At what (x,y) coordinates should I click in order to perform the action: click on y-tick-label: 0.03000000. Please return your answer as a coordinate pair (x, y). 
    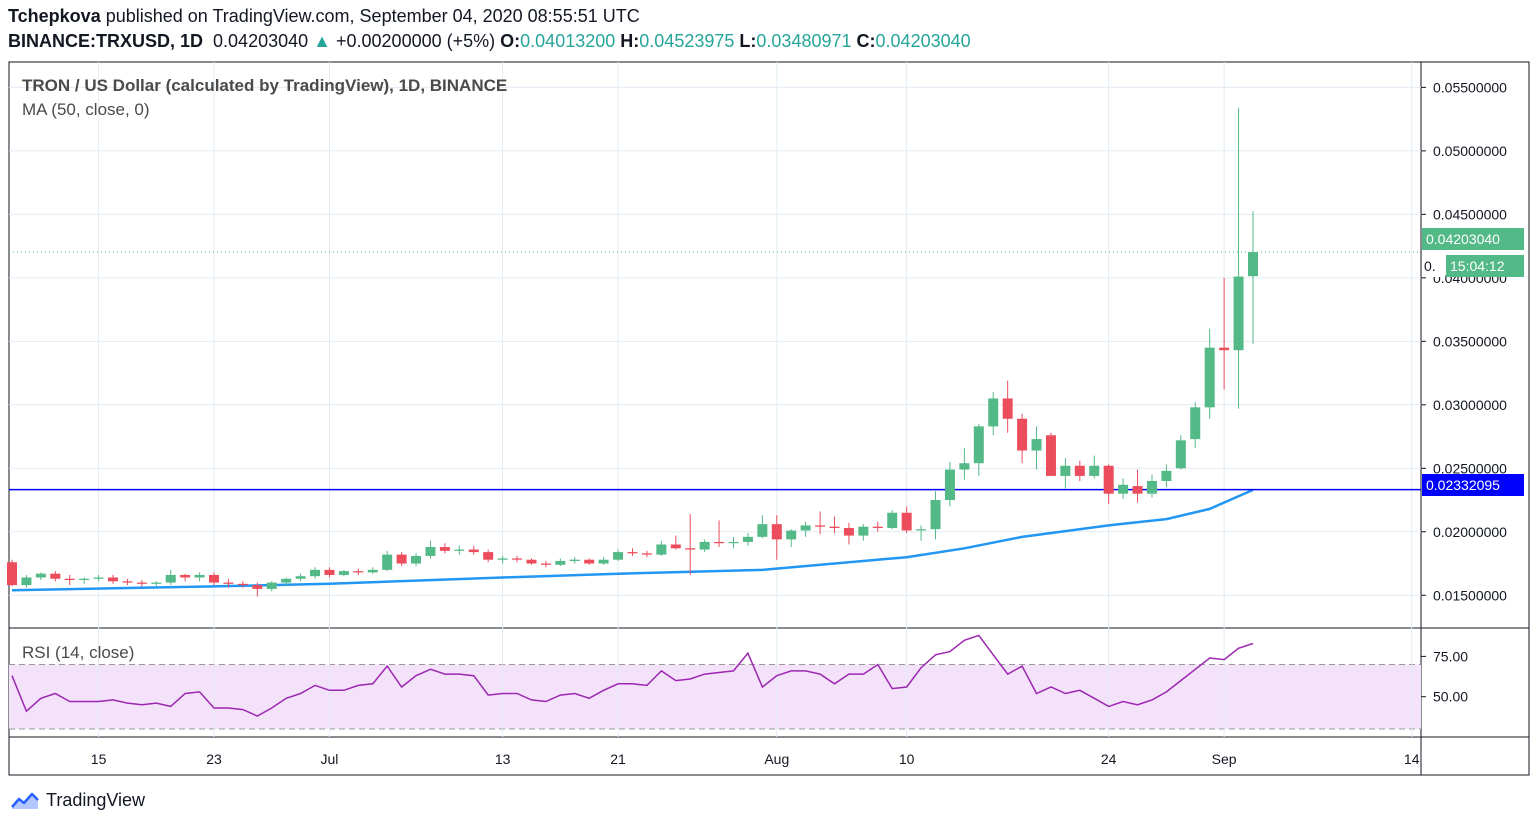
    Looking at the image, I should click on (1470, 405).